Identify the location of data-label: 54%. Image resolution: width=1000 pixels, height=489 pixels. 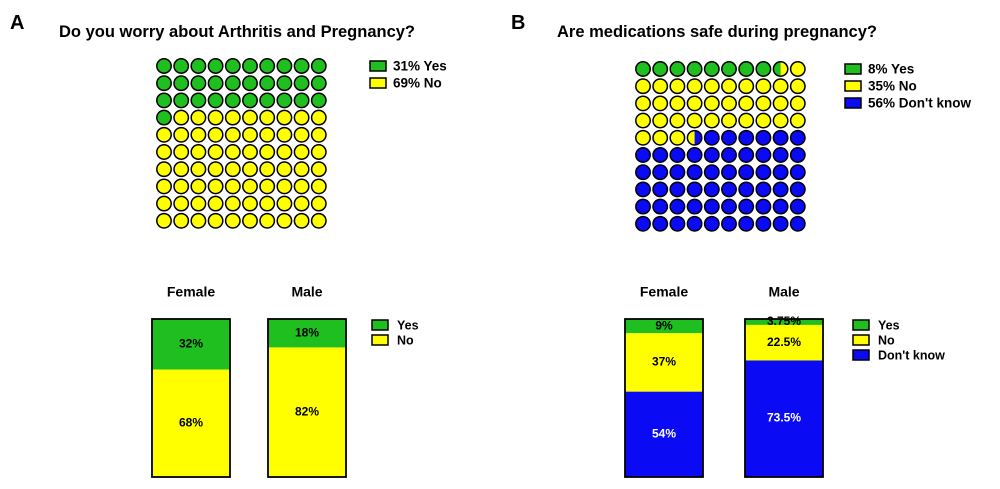
(664, 434).